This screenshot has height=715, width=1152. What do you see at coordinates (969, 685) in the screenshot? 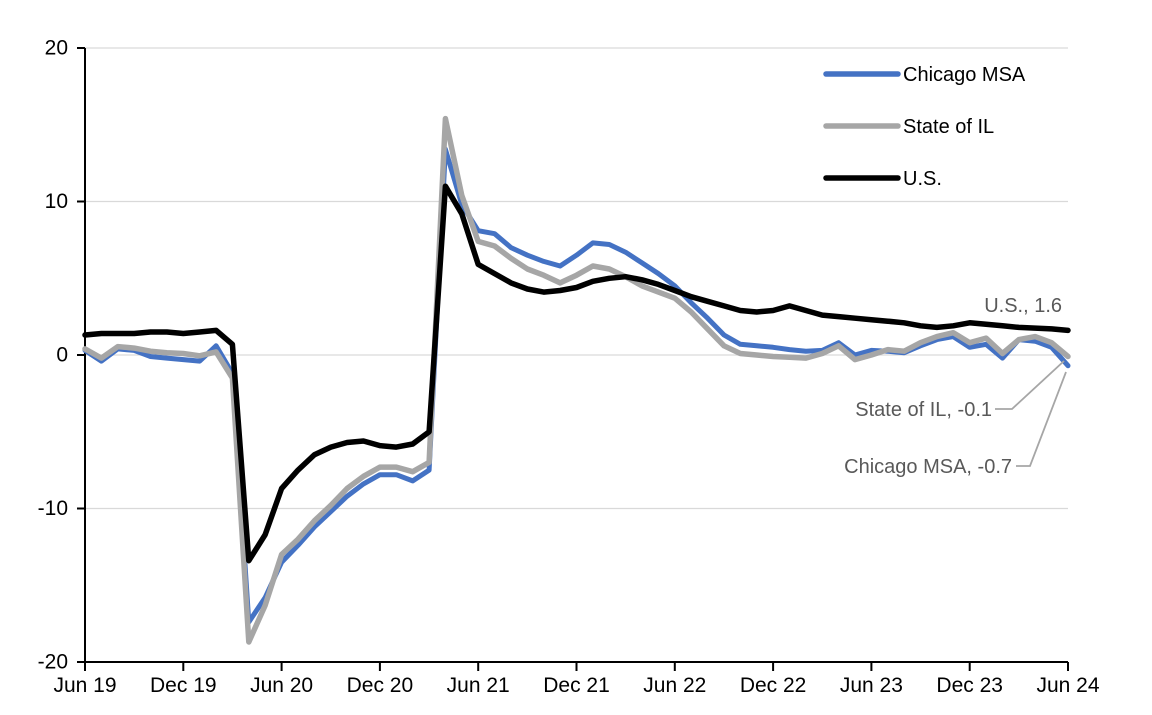
I see `x-tick-label: Dec 23` at bounding box center [969, 685].